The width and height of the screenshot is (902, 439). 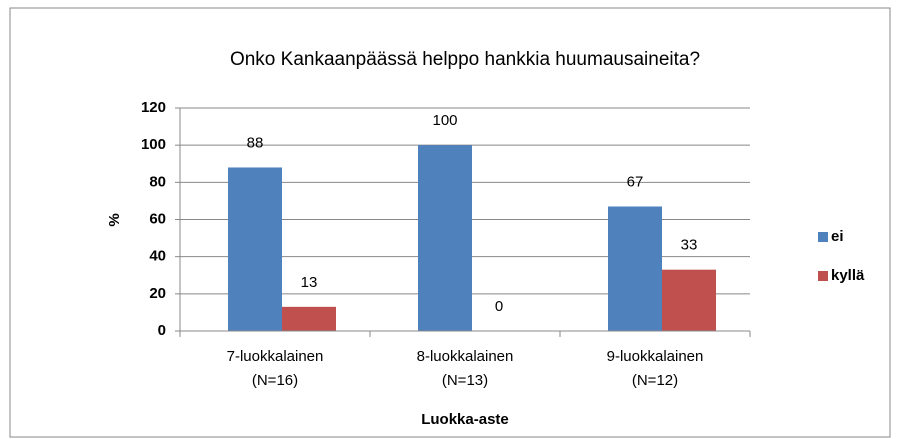 I want to click on y-axis-label: %, so click(x=114, y=219).